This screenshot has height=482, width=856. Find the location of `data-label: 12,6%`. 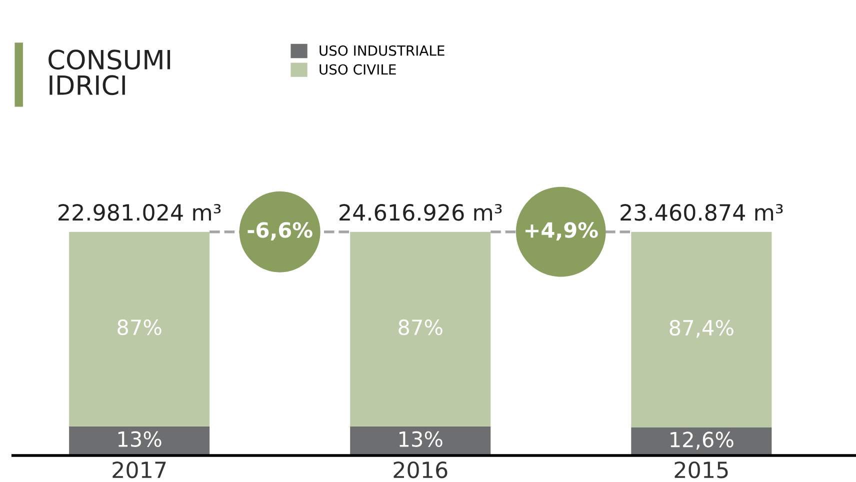

data-label: 12,6% is located at coordinates (702, 441).